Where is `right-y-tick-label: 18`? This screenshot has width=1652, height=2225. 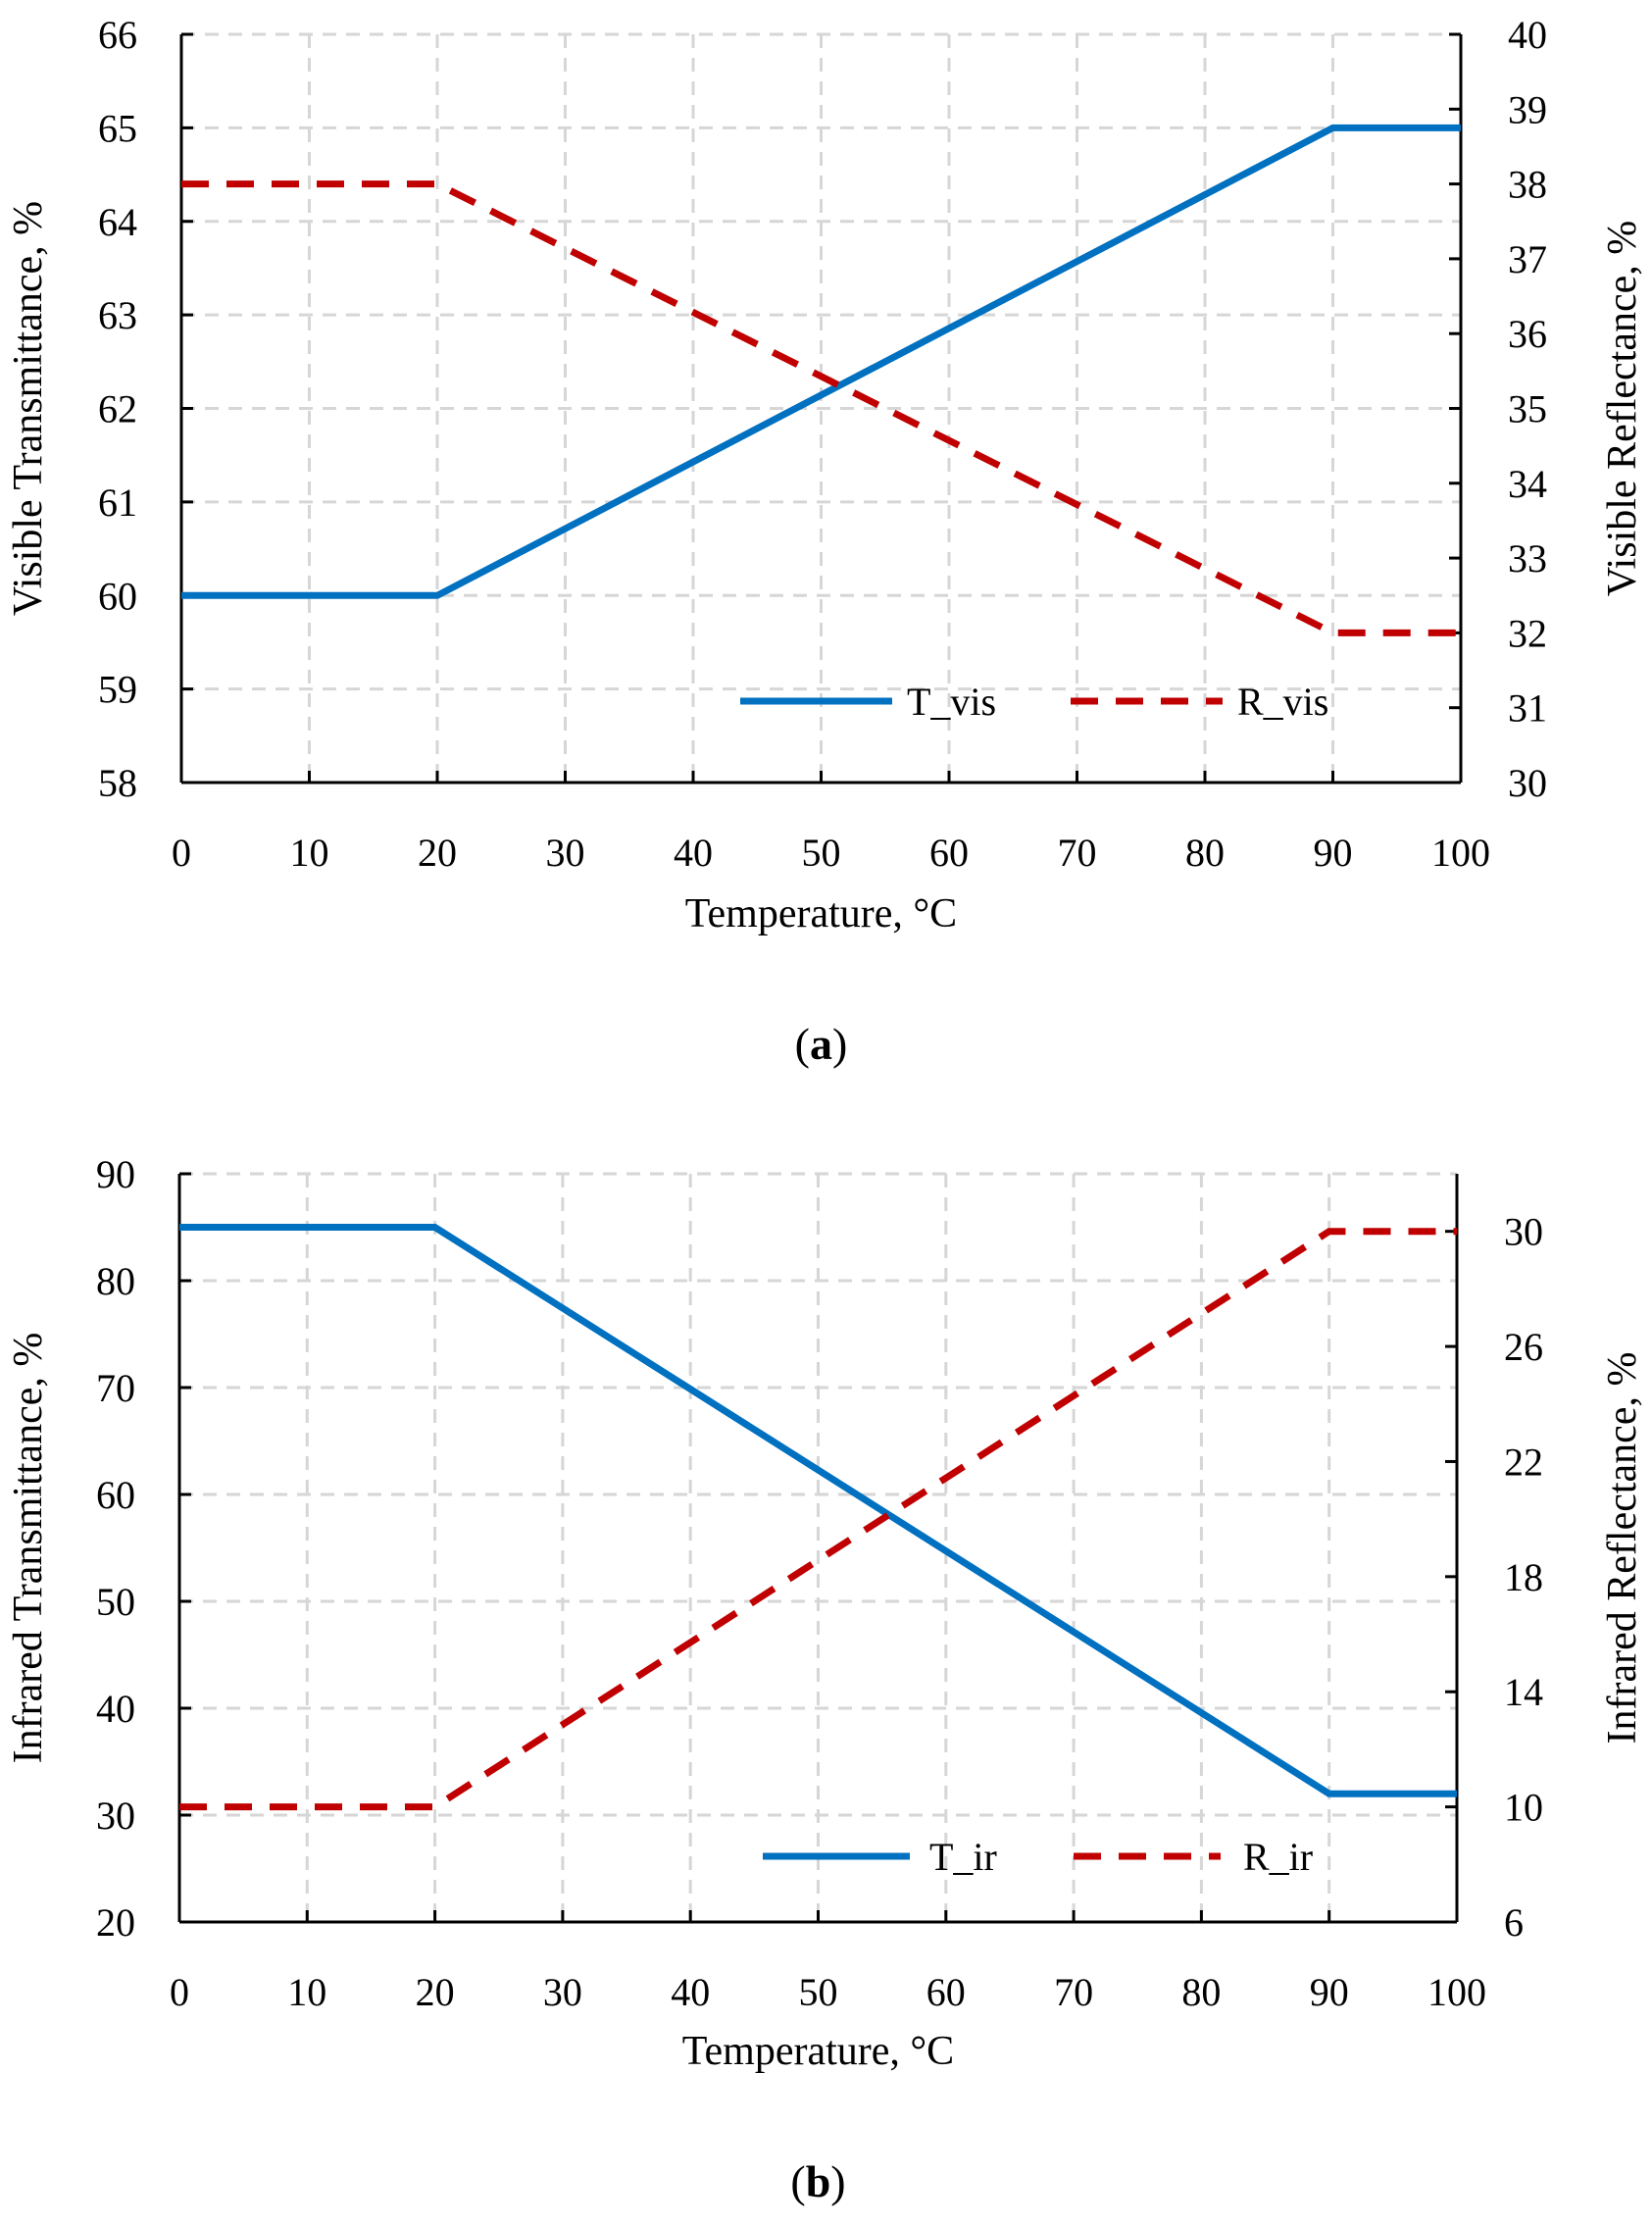 right-y-tick-label: 18 is located at coordinates (1524, 1577).